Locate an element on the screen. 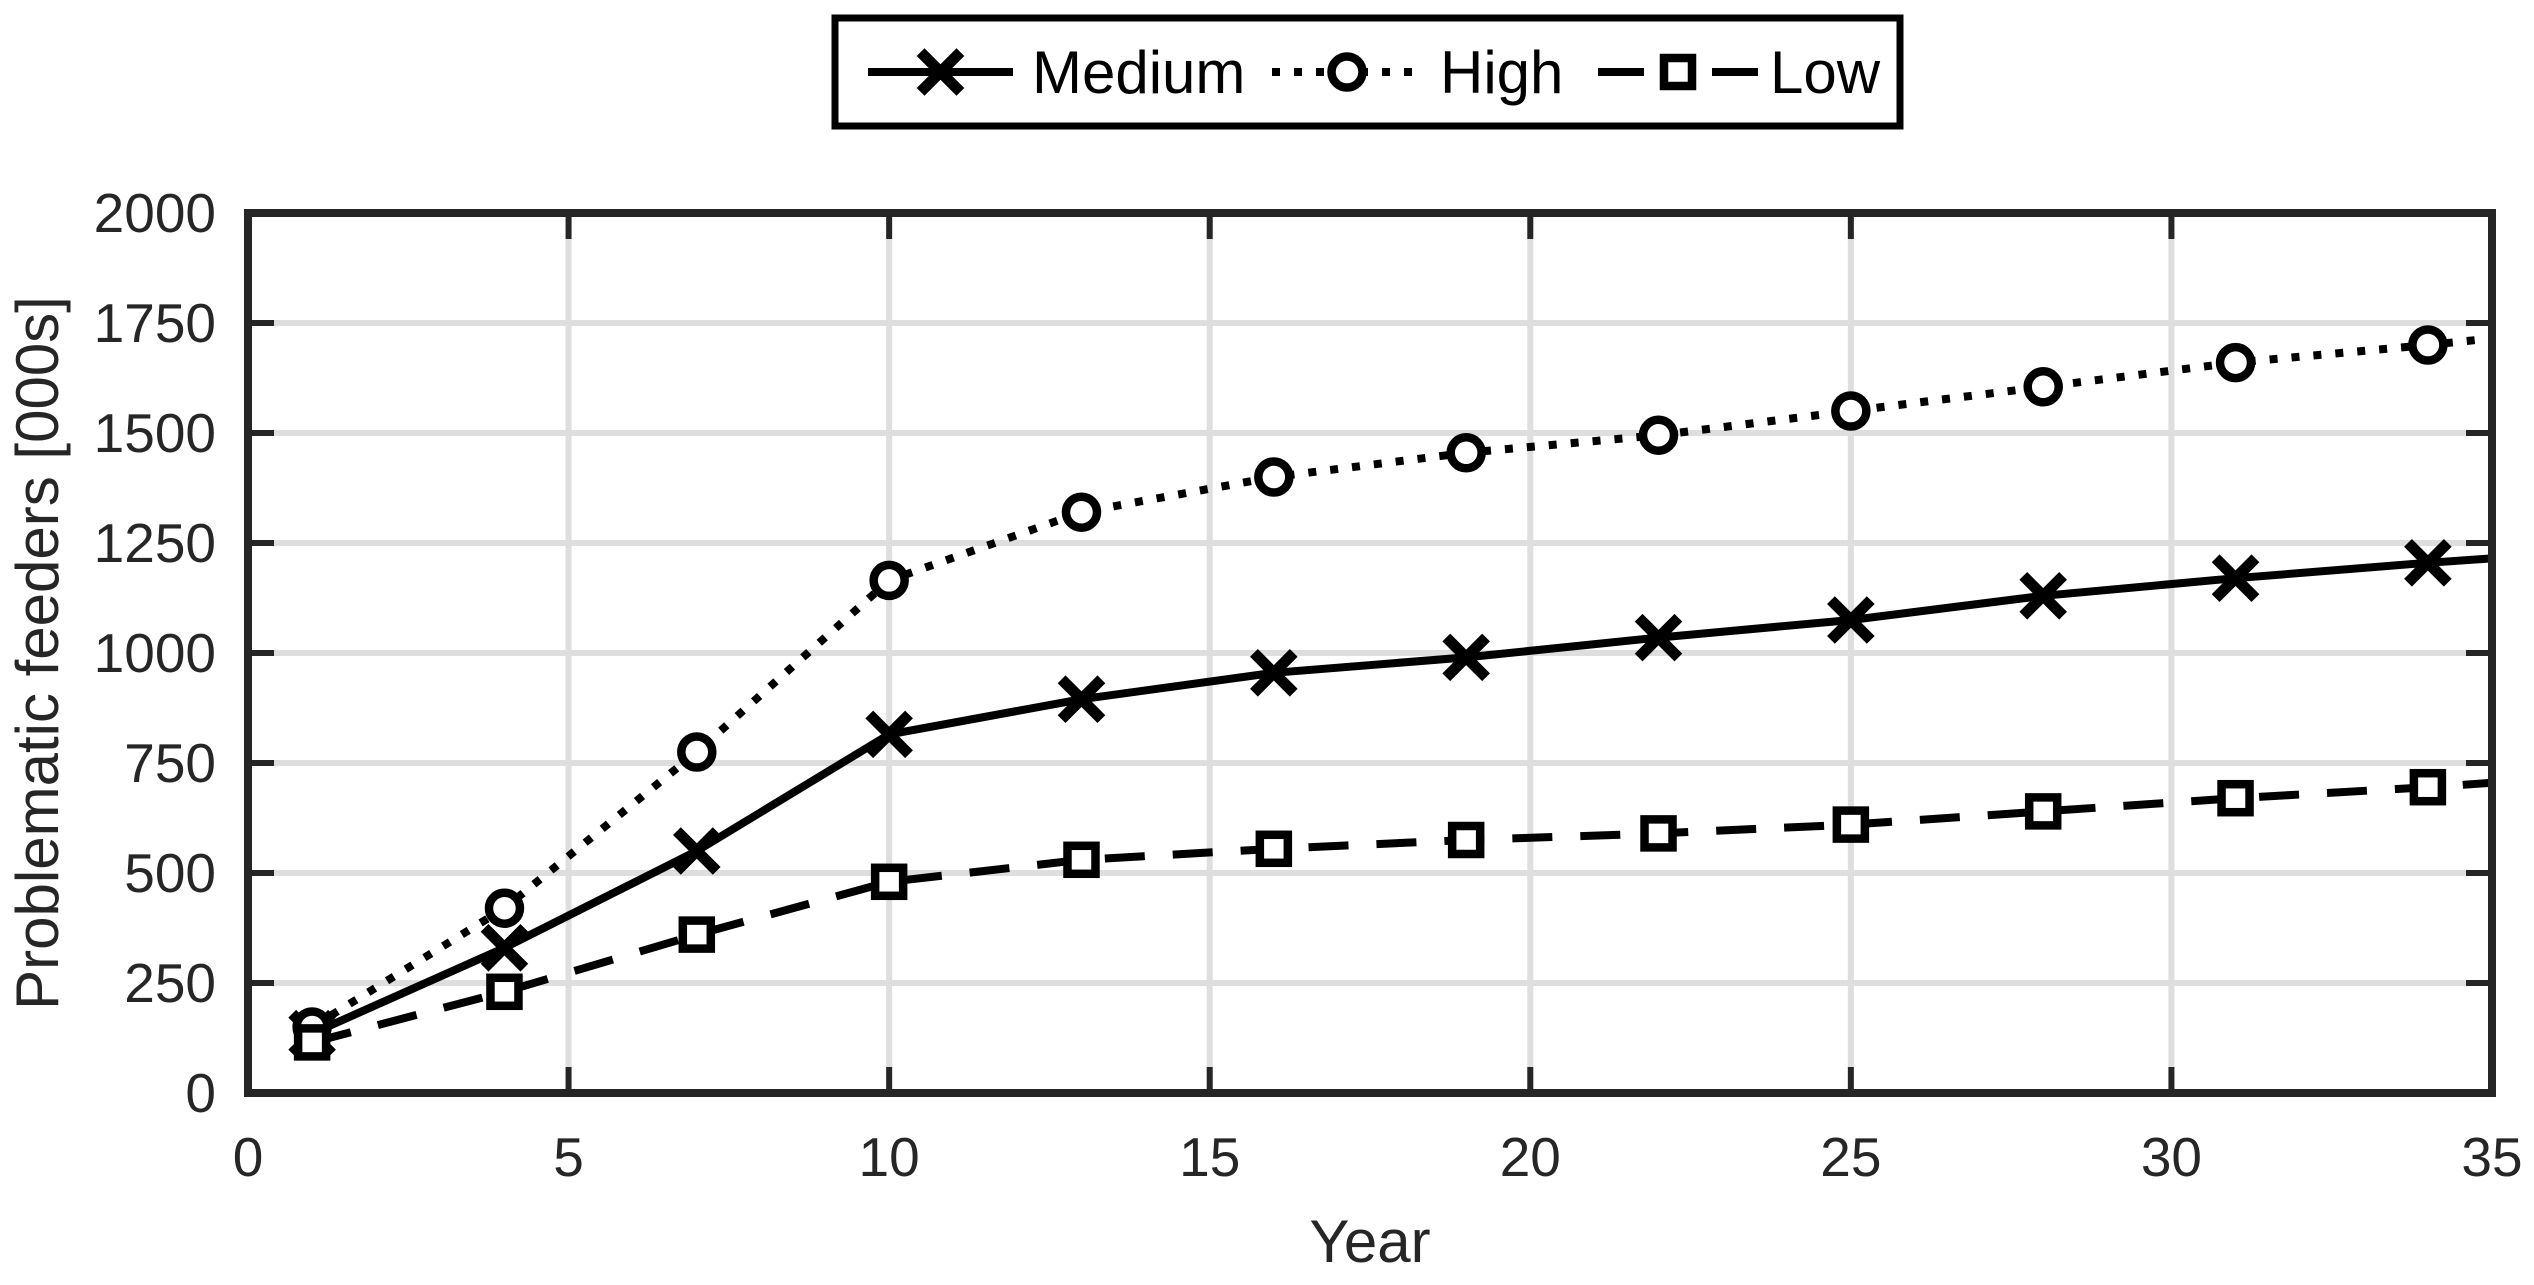 Image resolution: width=2534 pixels, height=1285 pixels. y-tick-label: 1500 is located at coordinates (155, 433).